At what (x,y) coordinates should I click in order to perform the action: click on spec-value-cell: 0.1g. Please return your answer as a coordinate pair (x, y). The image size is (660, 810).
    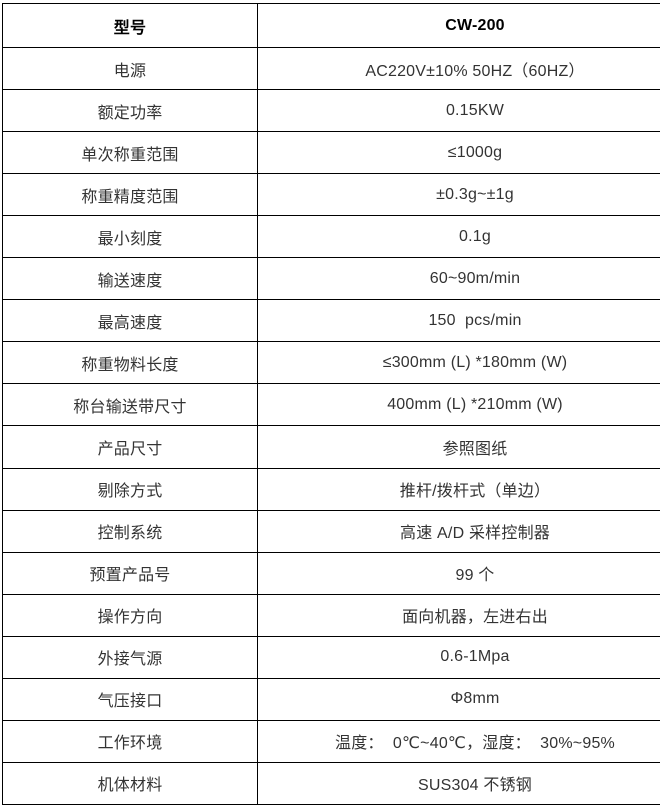
    Looking at the image, I should click on (458, 237).